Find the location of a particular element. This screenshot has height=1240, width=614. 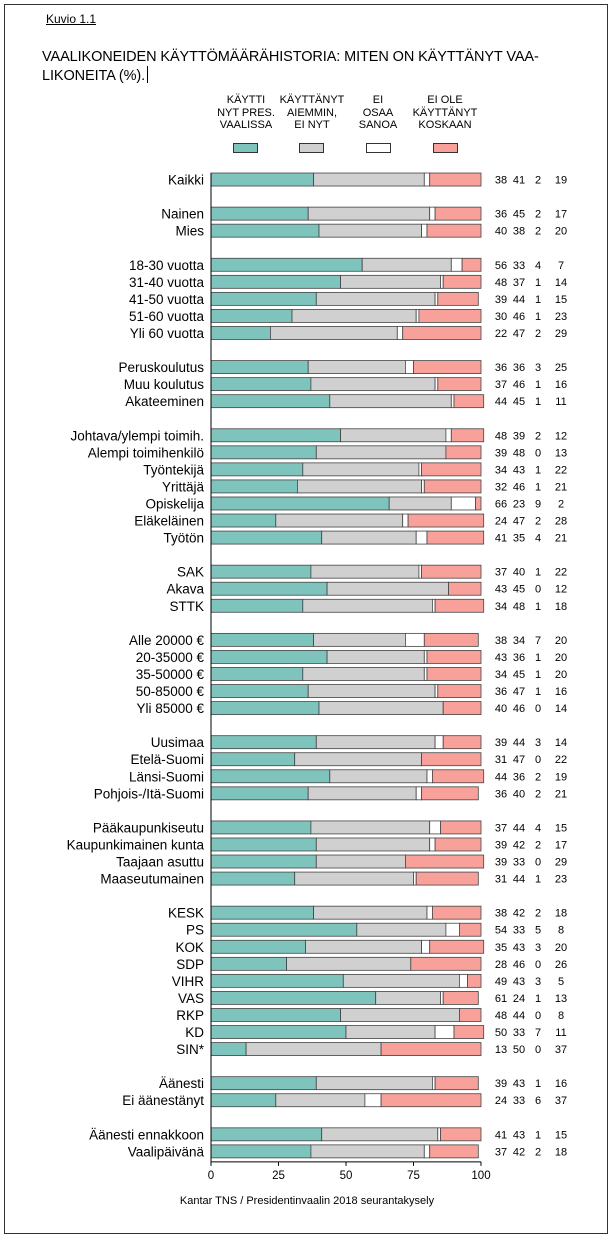

data-label: 14 is located at coordinates (561, 743).